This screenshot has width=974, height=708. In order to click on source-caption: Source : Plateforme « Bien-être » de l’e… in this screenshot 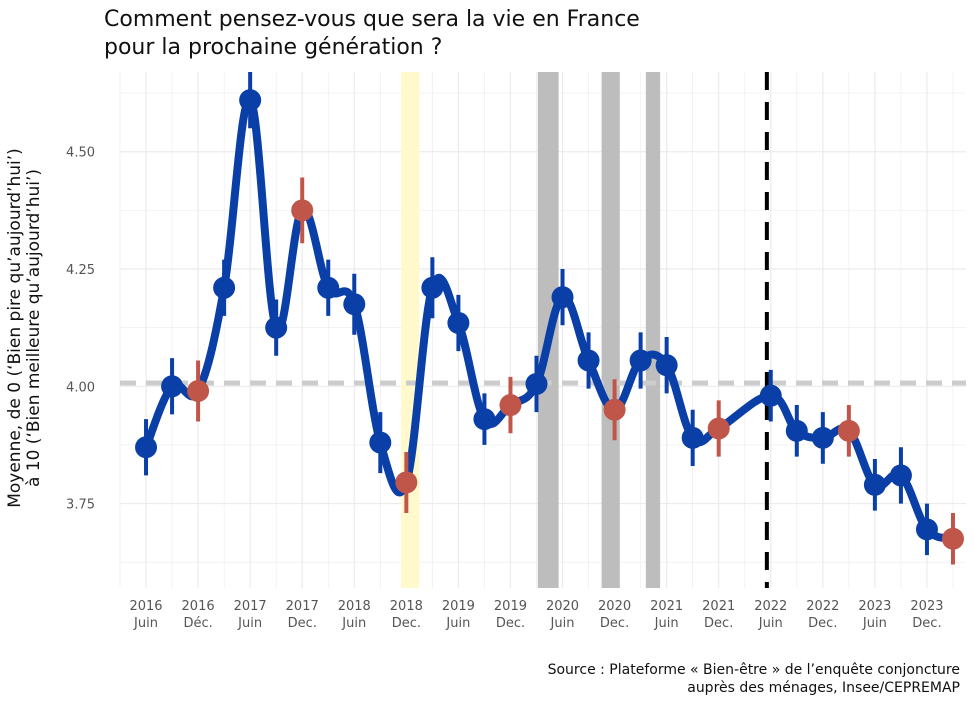, I will do `click(754, 679)`.